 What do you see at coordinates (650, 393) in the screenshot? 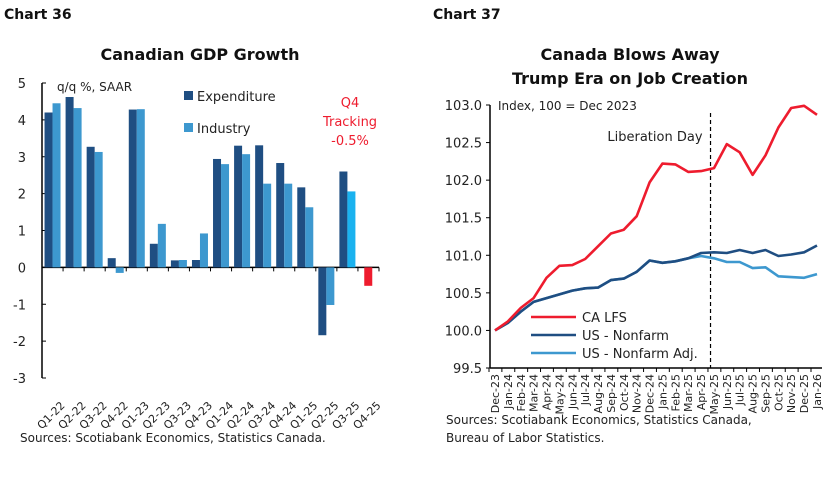
I see `x-tick-label: Dec-24` at bounding box center [650, 393].